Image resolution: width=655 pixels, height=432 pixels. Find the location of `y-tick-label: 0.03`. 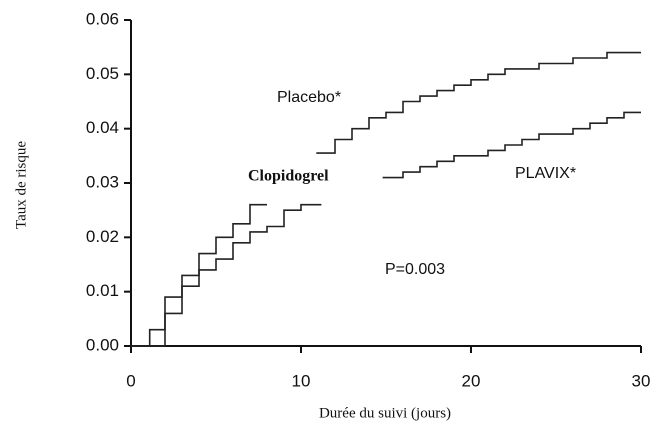

y-tick-label: 0.03 is located at coordinates (102, 181).